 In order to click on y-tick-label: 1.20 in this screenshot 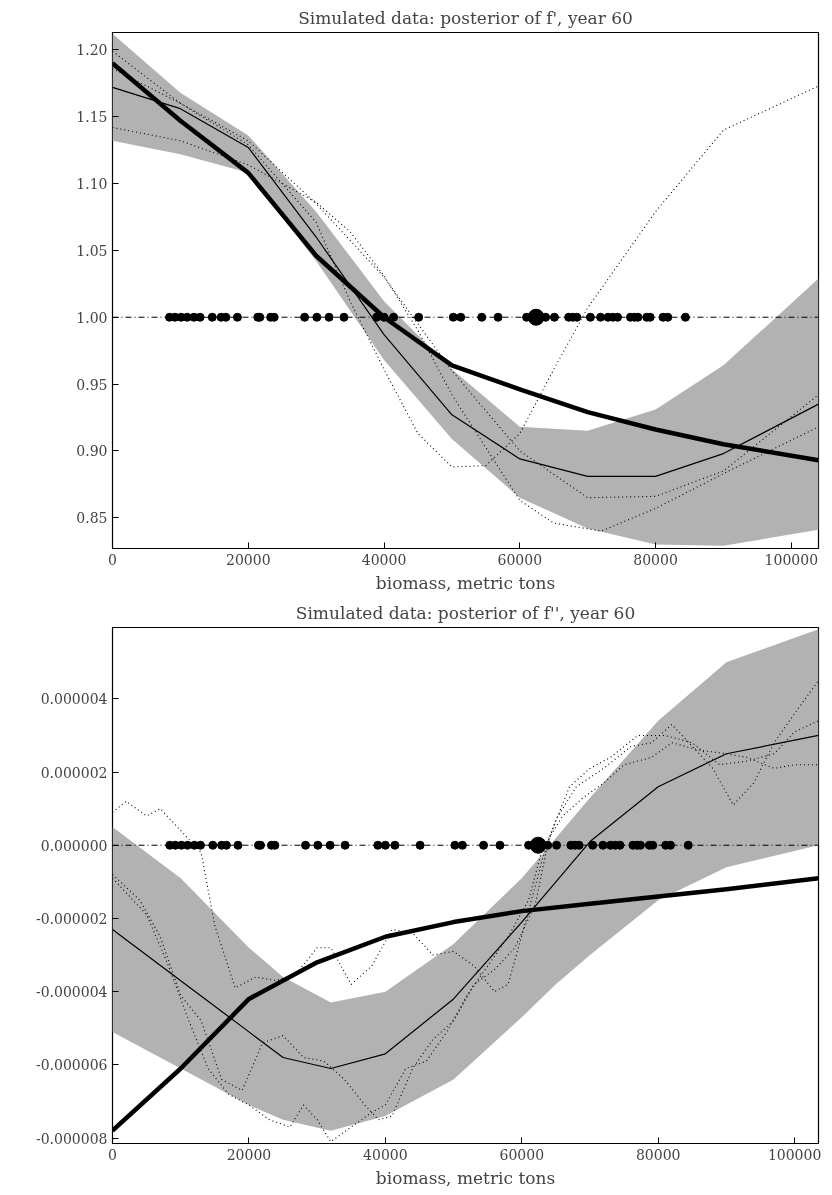, I will do `click(92, 50)`.